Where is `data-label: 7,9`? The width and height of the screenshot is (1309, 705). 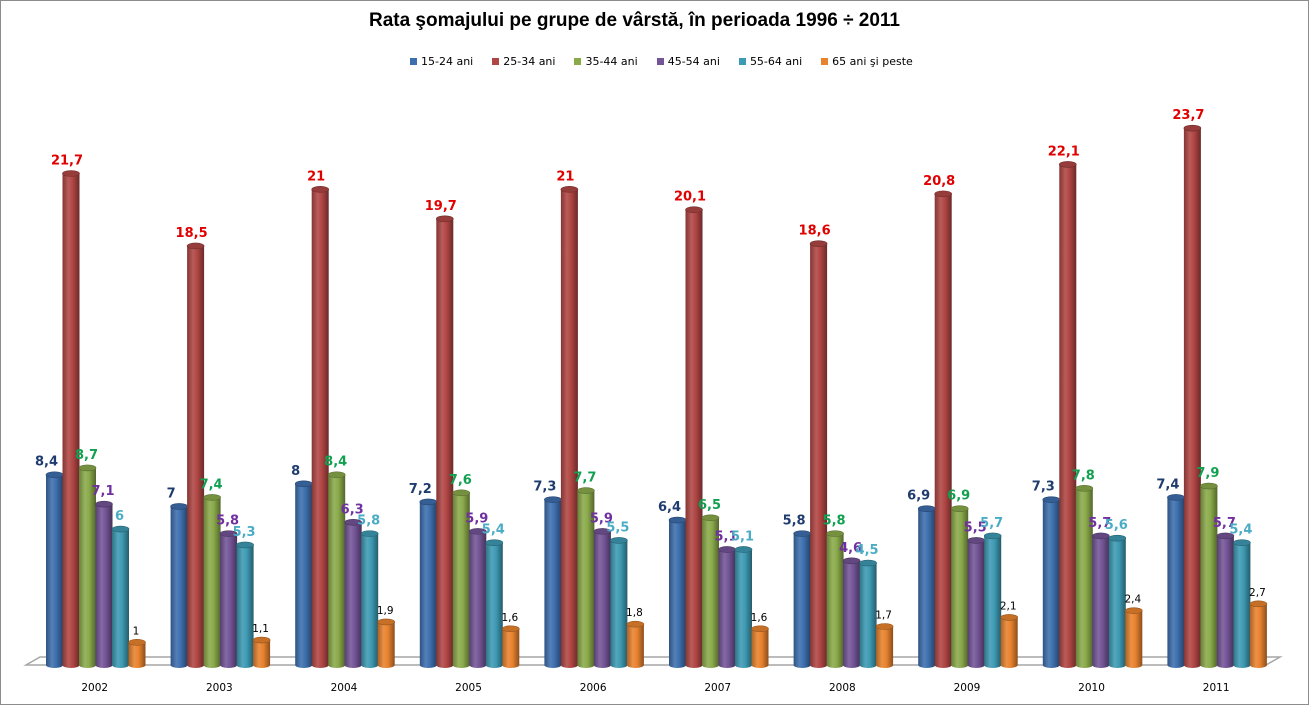
data-label: 7,9 is located at coordinates (1207, 473).